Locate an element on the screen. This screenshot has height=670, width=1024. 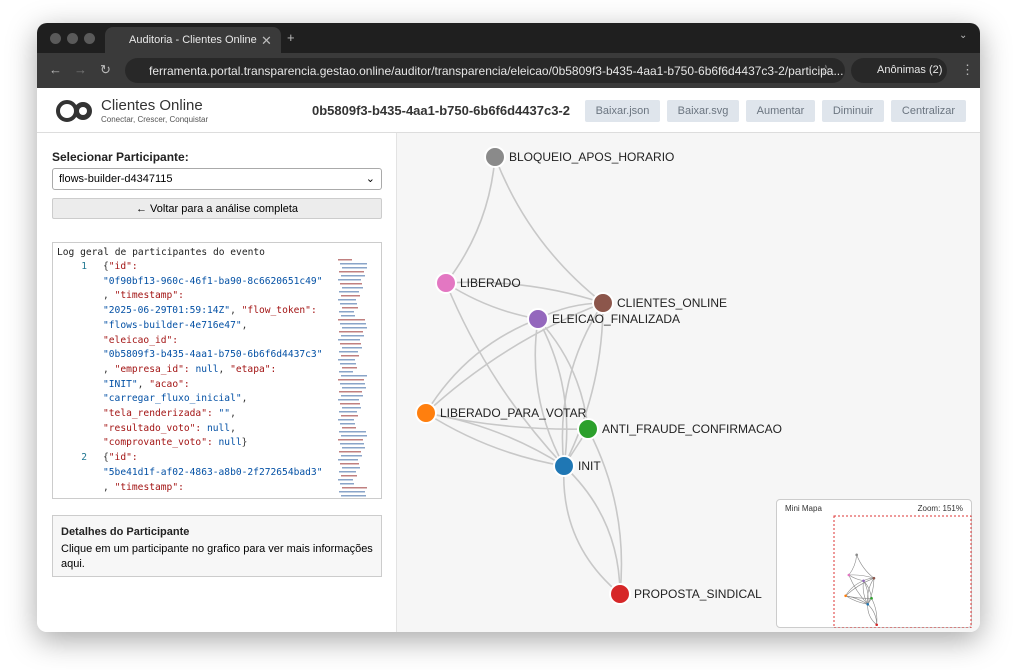
log-line: "flows-builder-4e716e47", is located at coordinates (175, 325).